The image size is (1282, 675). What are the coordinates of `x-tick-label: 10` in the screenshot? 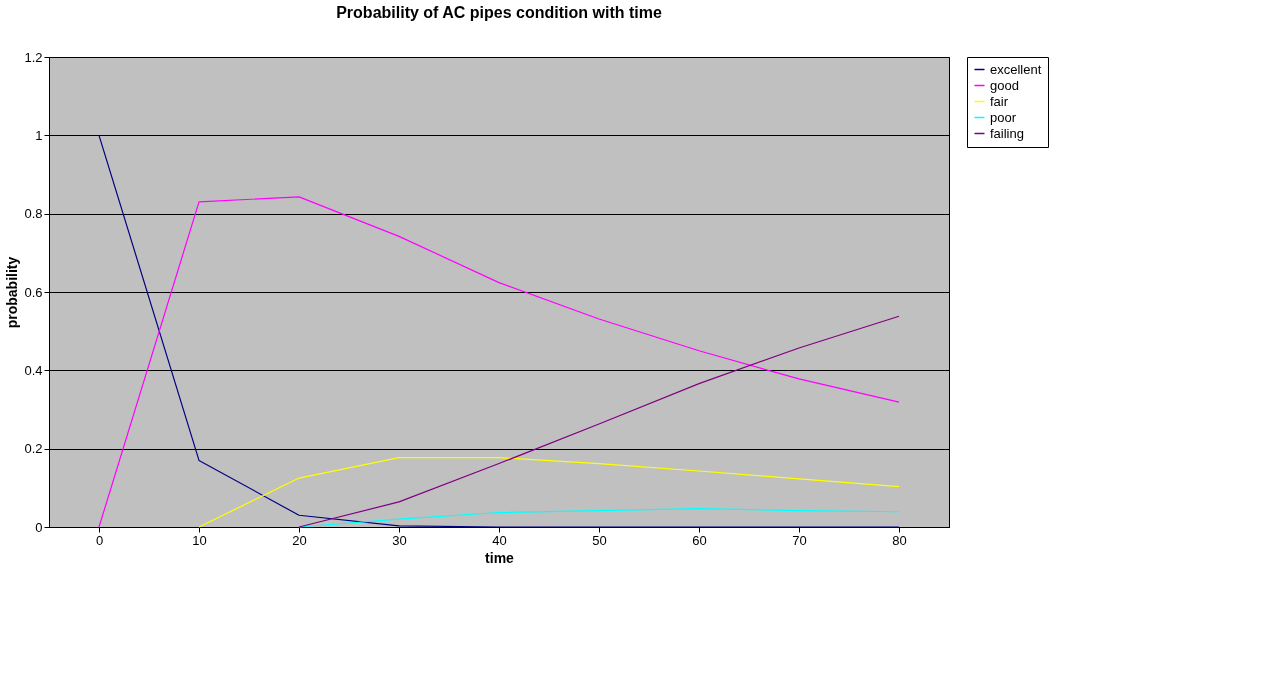 It's located at (199, 540).